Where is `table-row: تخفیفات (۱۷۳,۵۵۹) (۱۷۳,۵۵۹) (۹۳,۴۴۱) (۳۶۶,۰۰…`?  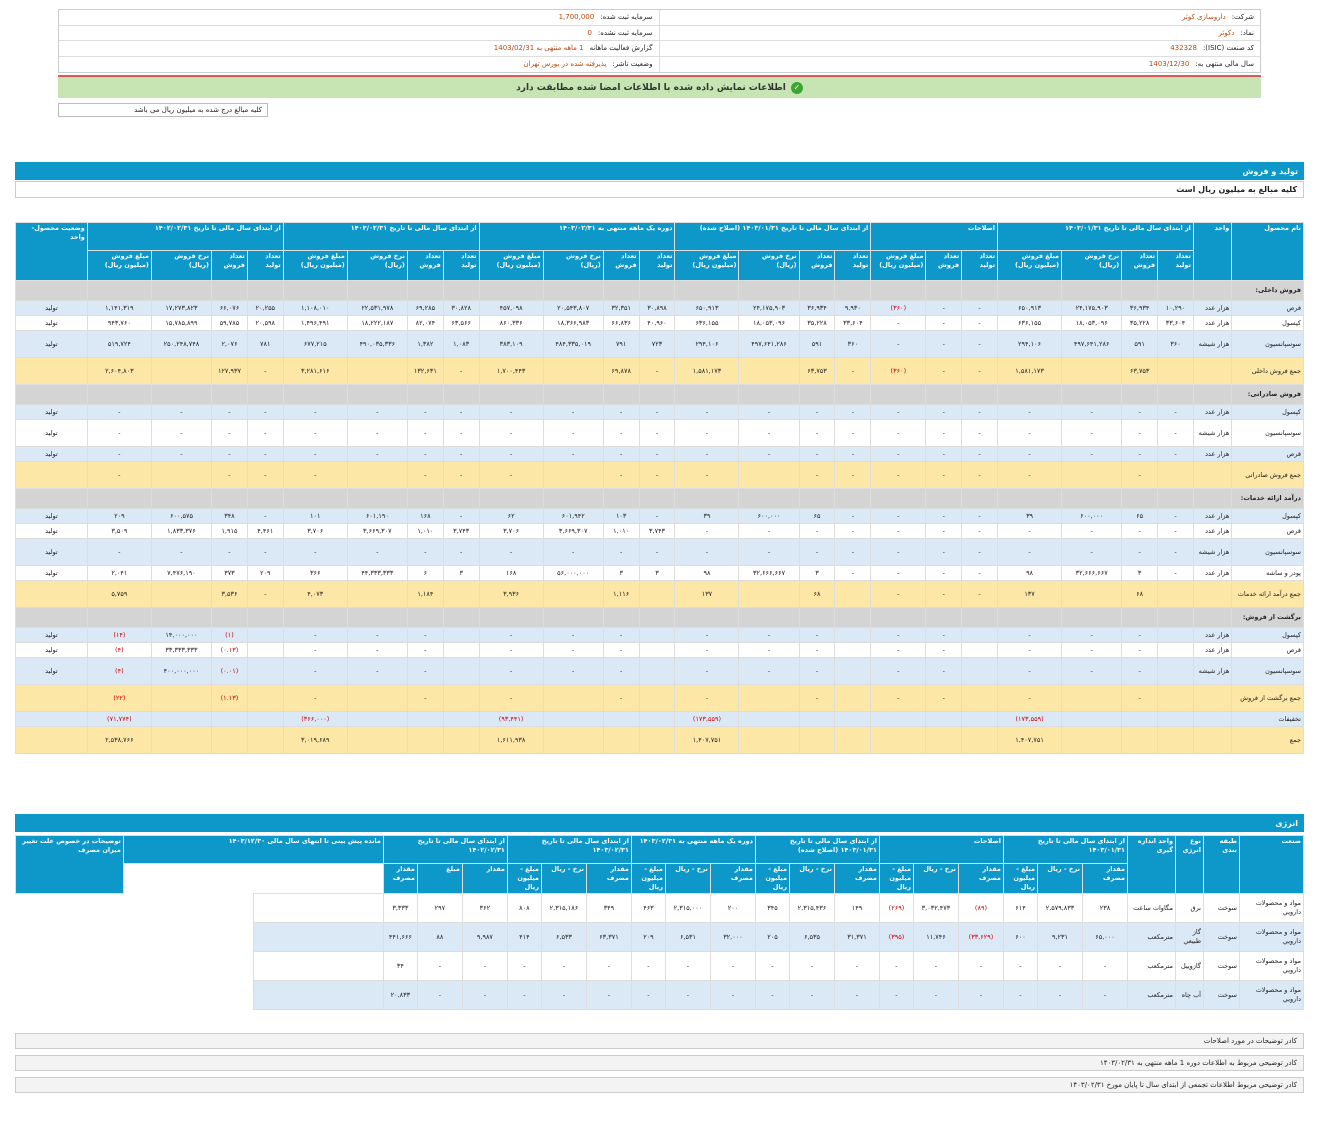 table-row: تخفیفات (۱۷۳,۵۵۹) (۱۷۳,۵۵۹) (۹۳,۴۴۱) (۳۶۶,۰۰… is located at coordinates (659, 719).